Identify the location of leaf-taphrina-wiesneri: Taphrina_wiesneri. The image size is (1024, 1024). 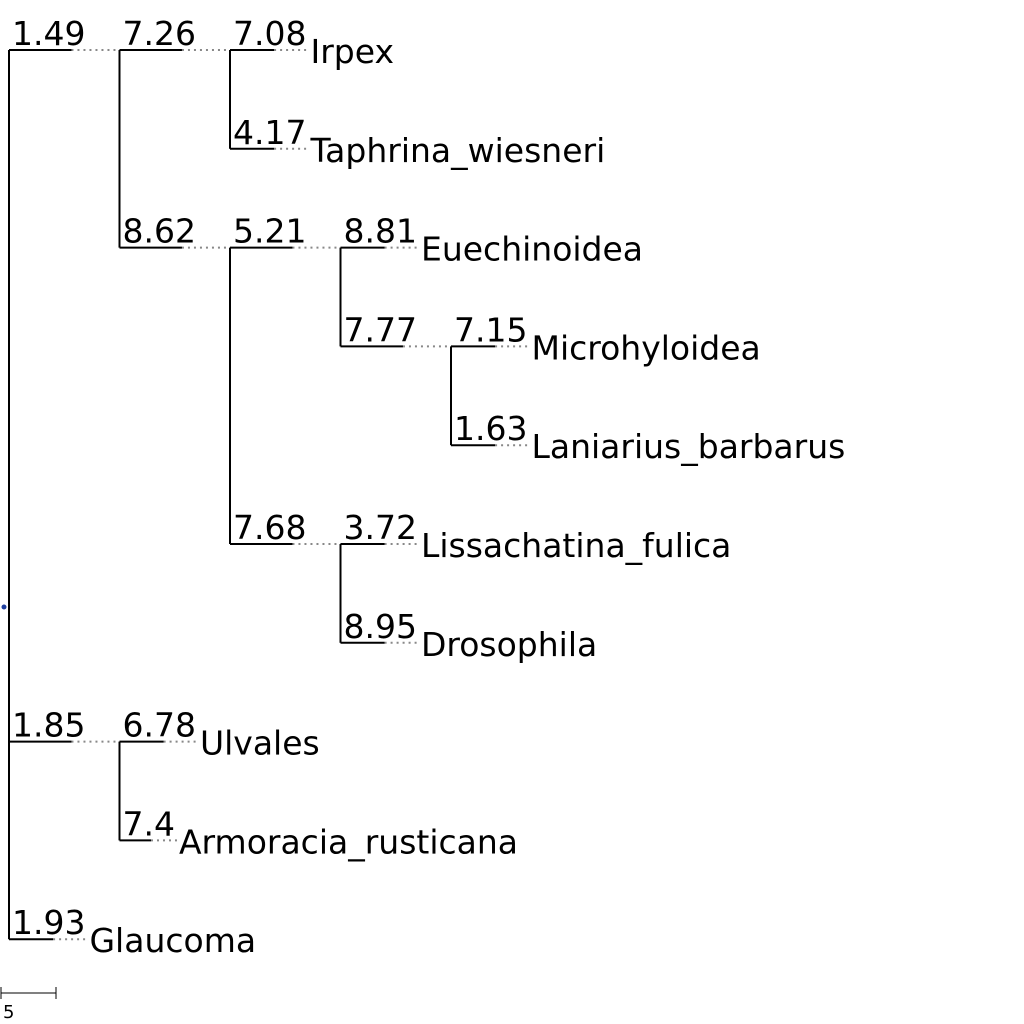
(457, 150).